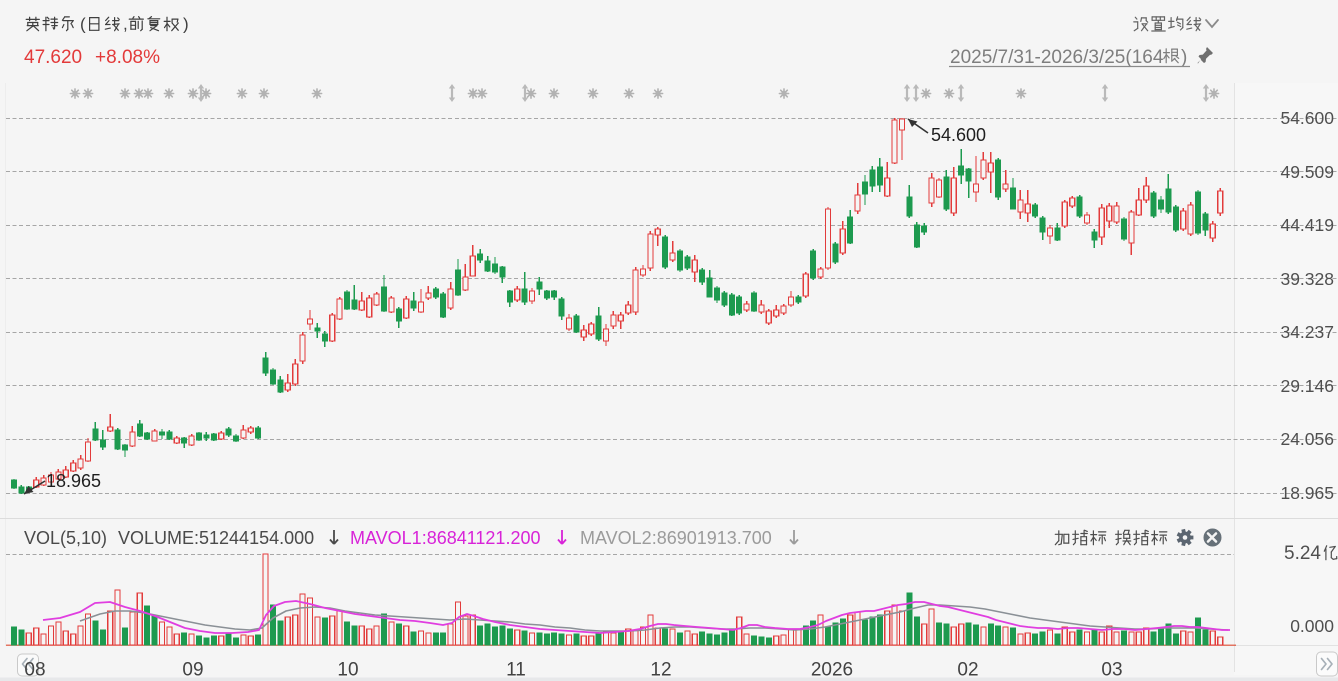 Image resolution: width=1338 pixels, height=681 pixels. I want to click on svg-text: 49.509, so click(1307, 172).